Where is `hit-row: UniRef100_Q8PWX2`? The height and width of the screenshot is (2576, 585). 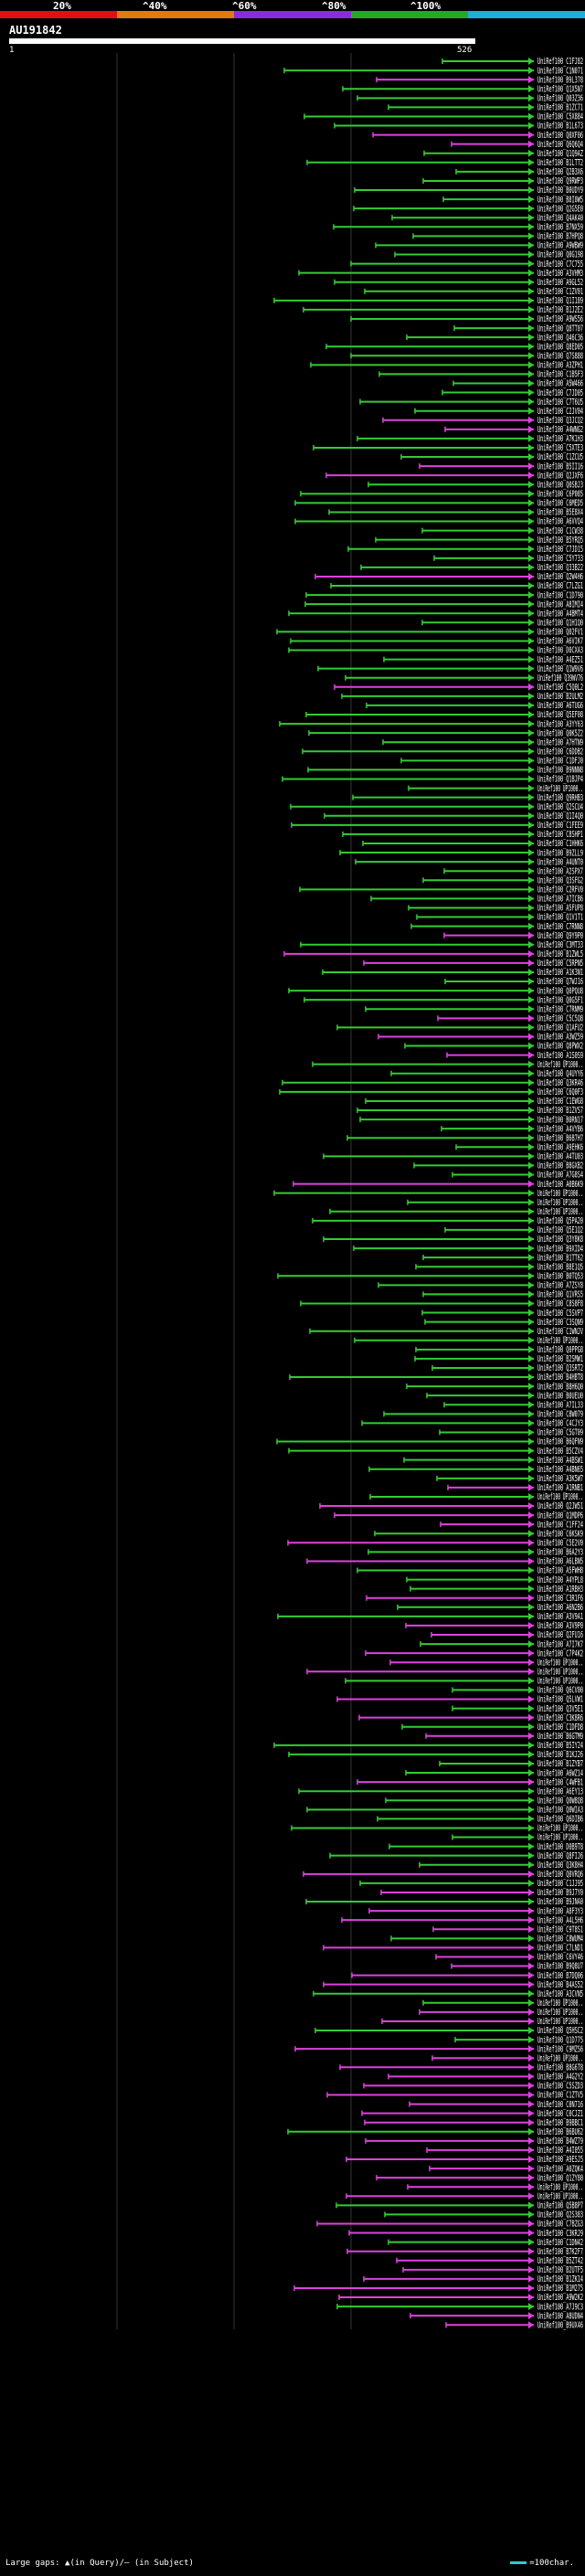
hit-row: UniRef100_Q8PWX2 is located at coordinates (493, 1047).